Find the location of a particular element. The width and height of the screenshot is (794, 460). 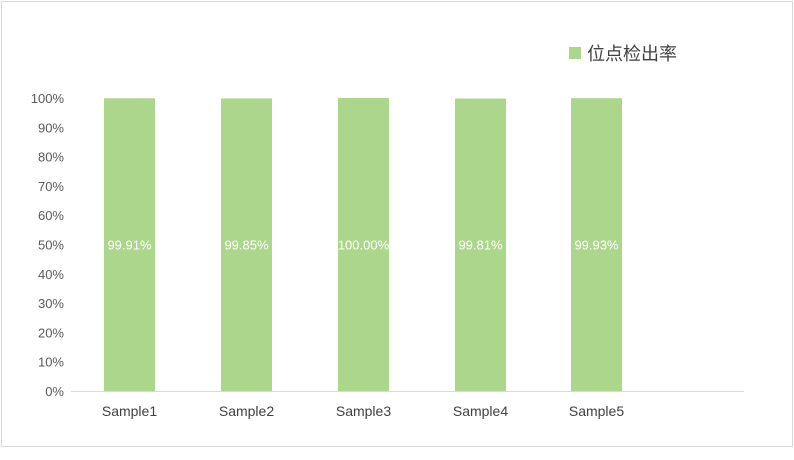

x-tick-label: Sample1 is located at coordinates (129, 411).